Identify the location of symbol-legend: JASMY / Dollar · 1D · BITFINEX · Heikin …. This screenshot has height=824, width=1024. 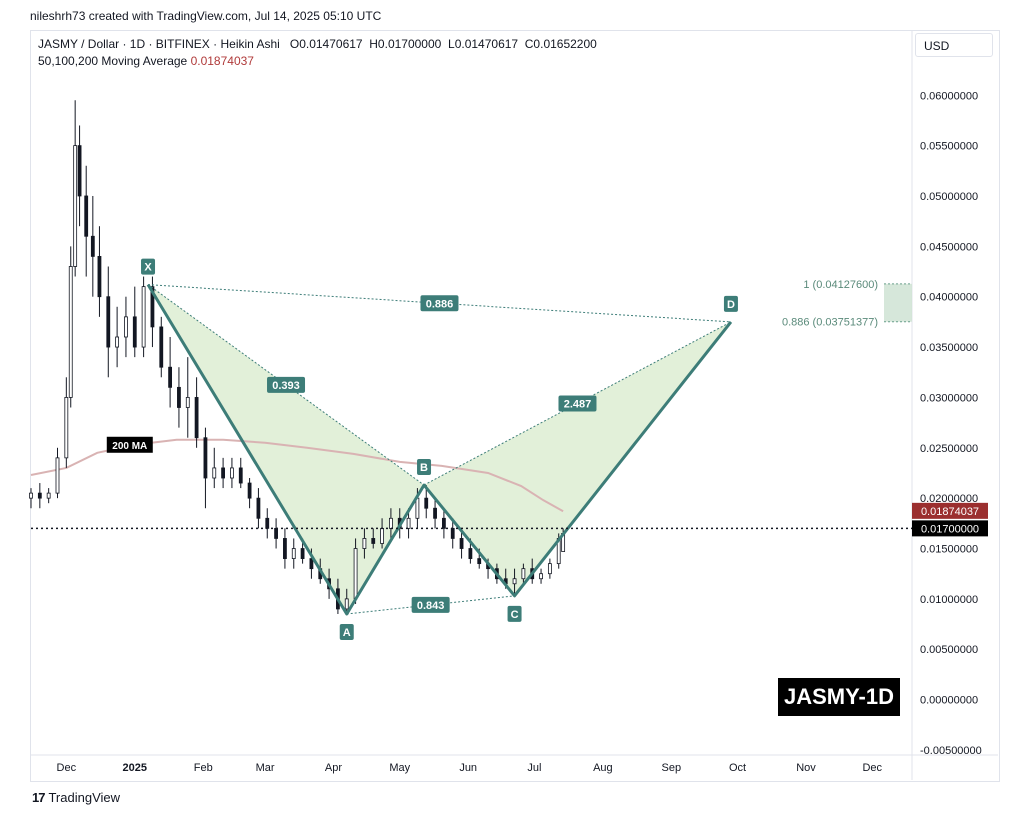
(317, 44).